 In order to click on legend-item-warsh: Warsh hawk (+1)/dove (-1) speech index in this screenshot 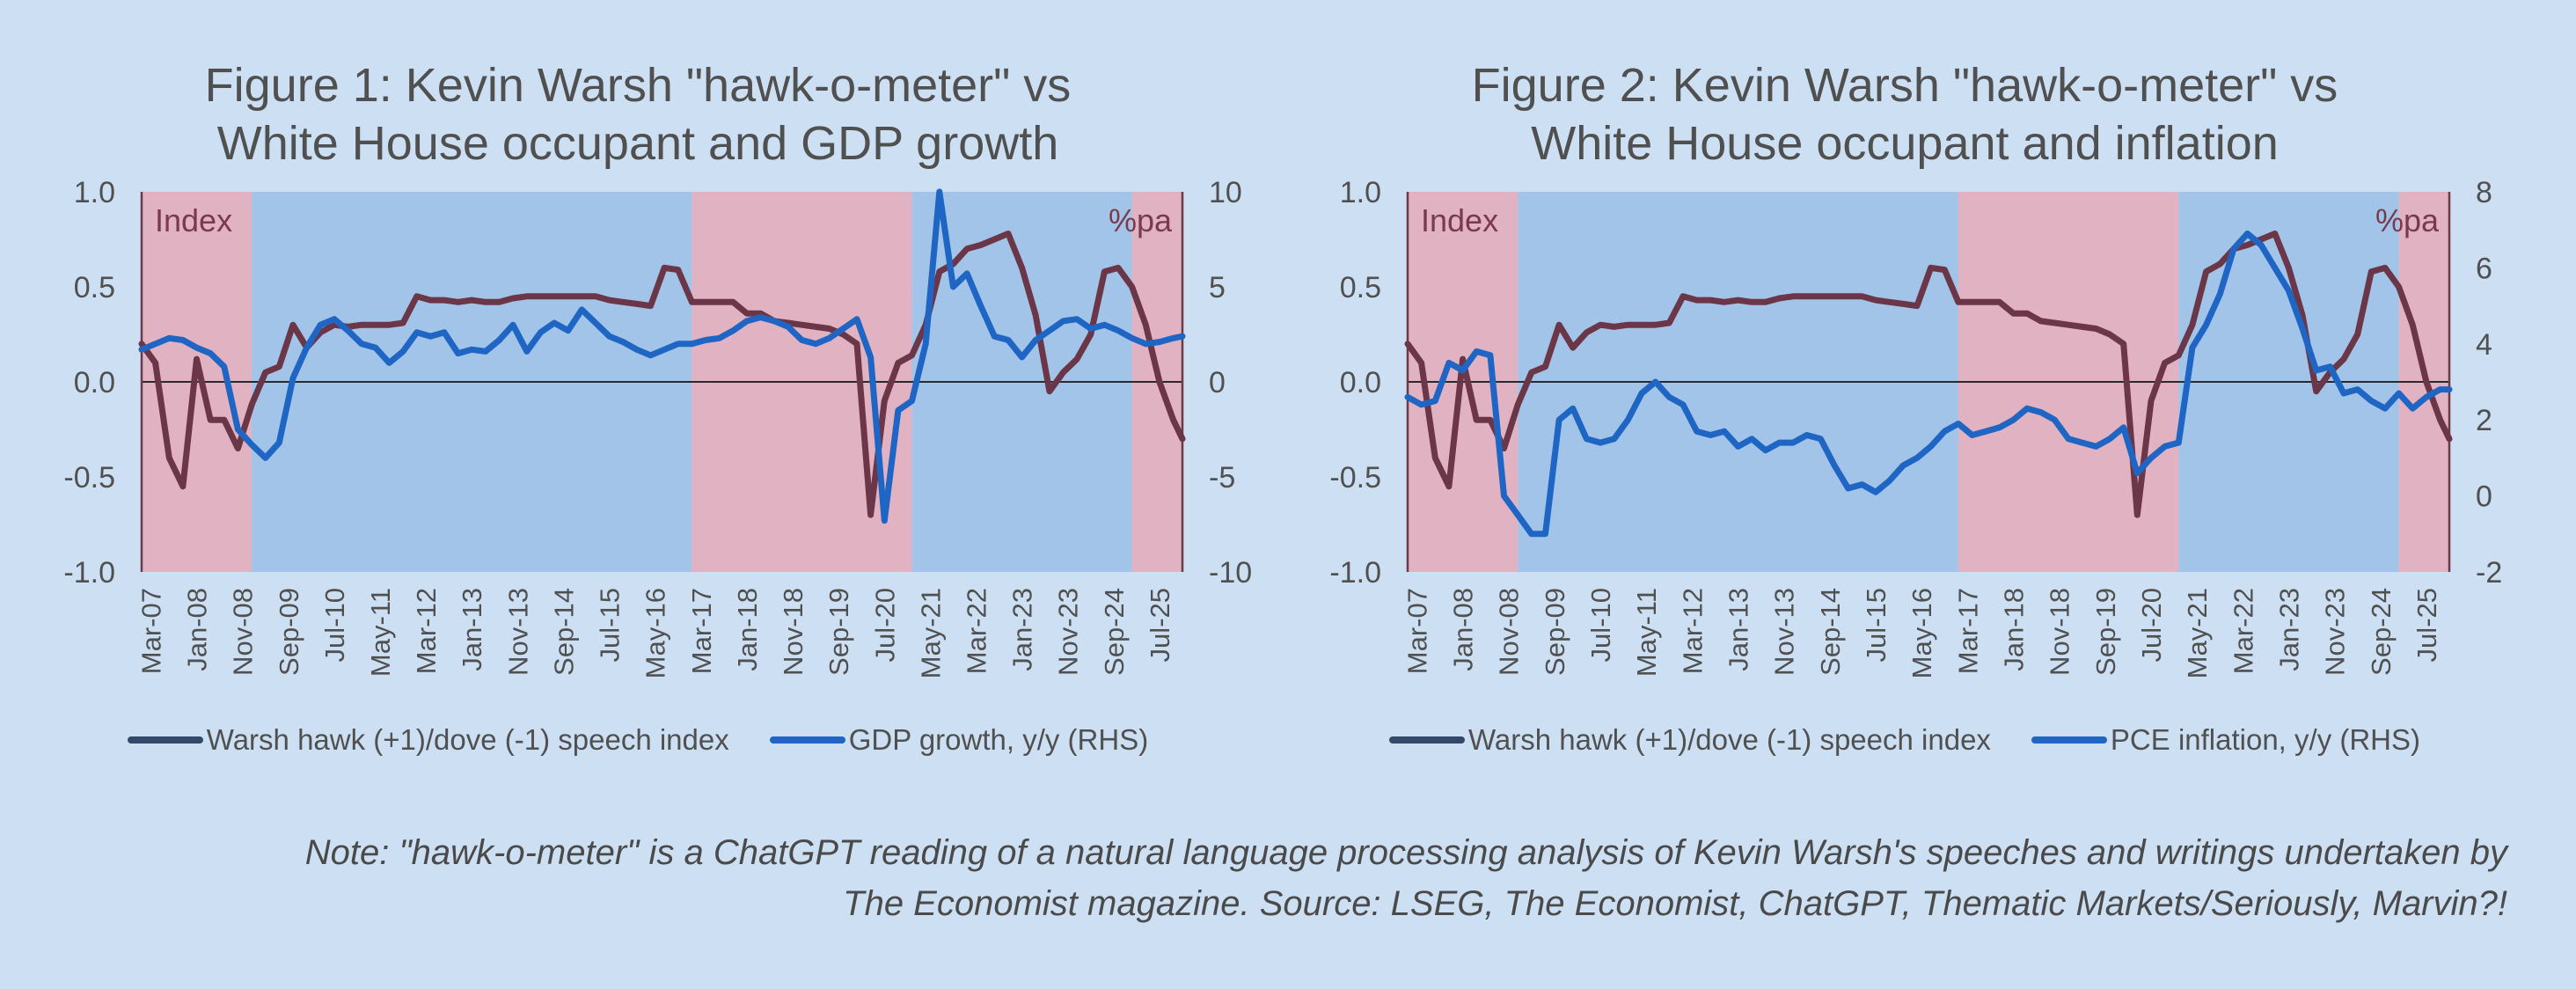, I will do `click(428, 740)`.